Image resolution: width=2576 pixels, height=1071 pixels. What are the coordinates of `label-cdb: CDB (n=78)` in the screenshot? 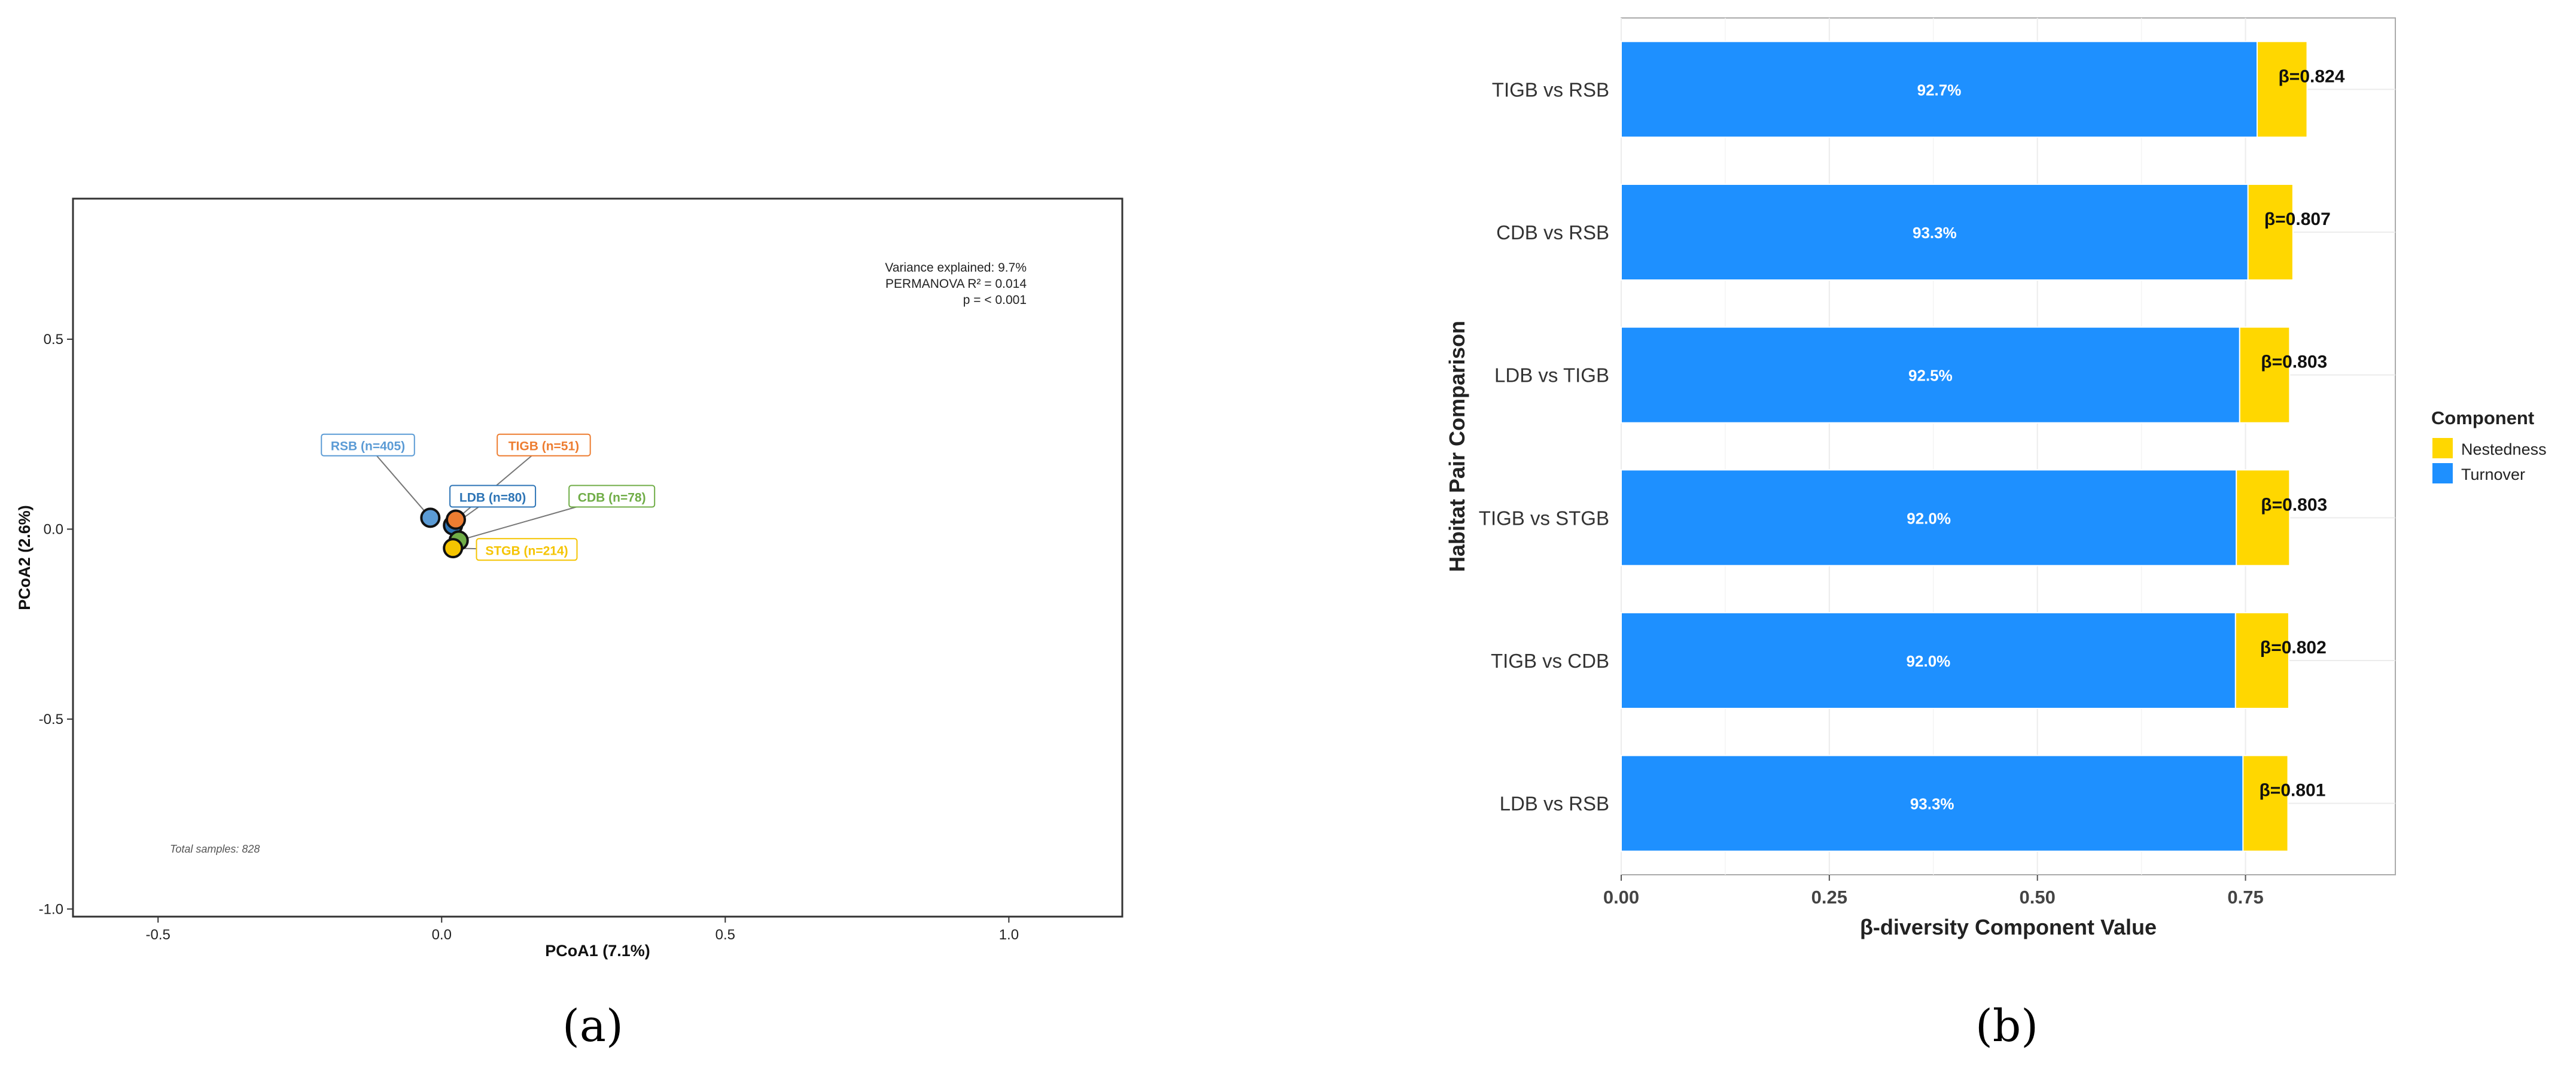 It's located at (612, 498).